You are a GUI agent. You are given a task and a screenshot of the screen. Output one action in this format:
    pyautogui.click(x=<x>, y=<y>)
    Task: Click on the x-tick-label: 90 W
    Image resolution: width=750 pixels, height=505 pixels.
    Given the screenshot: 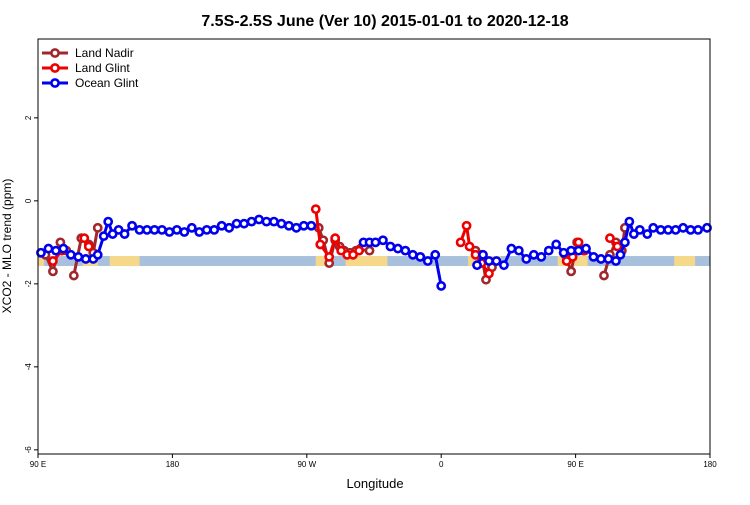 What is the action you would take?
    pyautogui.click(x=306, y=464)
    